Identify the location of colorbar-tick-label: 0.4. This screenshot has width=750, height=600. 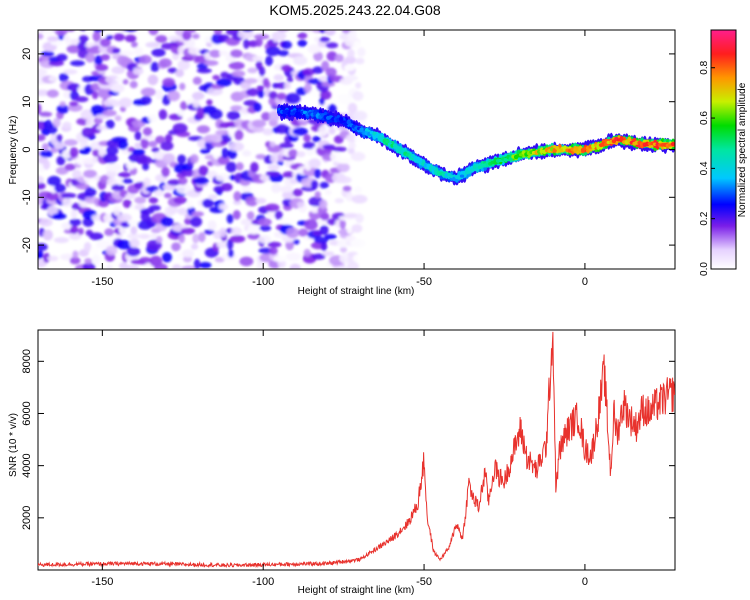
(704, 168).